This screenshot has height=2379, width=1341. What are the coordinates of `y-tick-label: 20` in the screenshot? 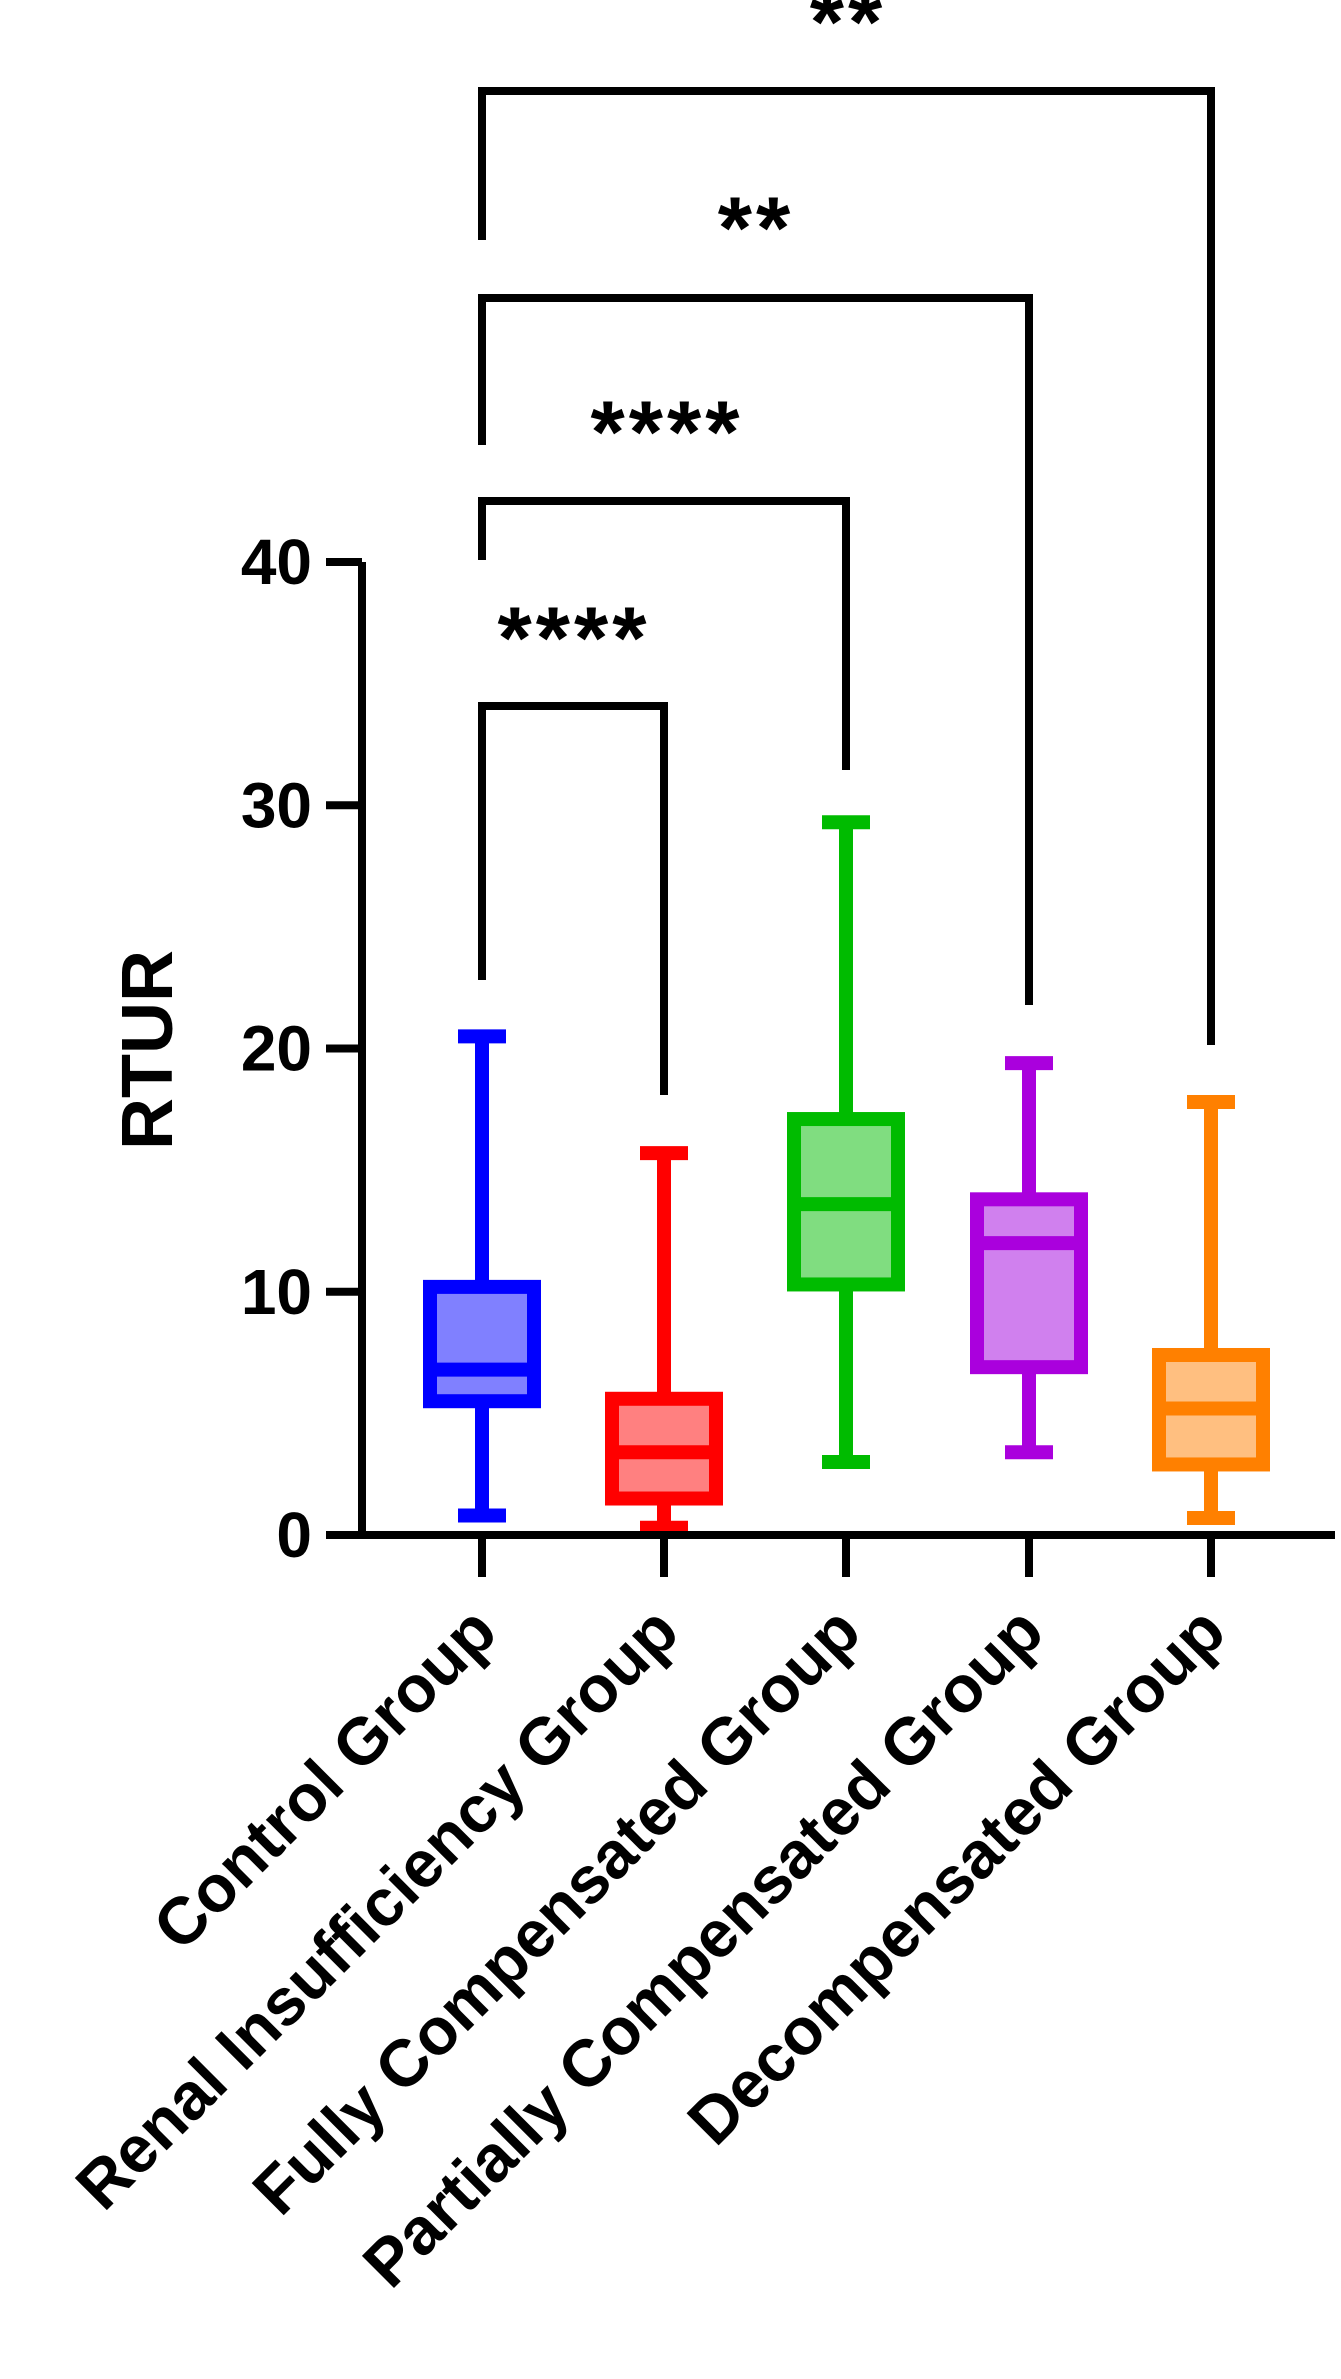 It's located at (276, 1049).